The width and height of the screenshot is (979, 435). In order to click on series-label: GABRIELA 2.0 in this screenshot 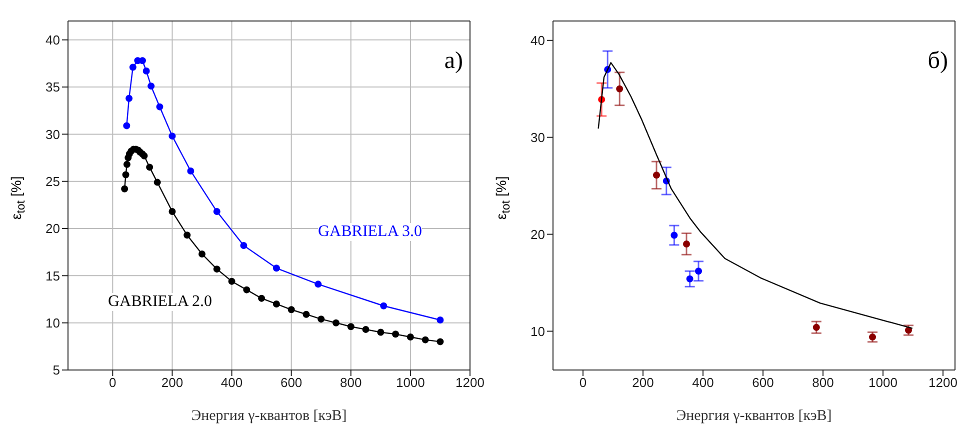, I will do `click(160, 302)`.